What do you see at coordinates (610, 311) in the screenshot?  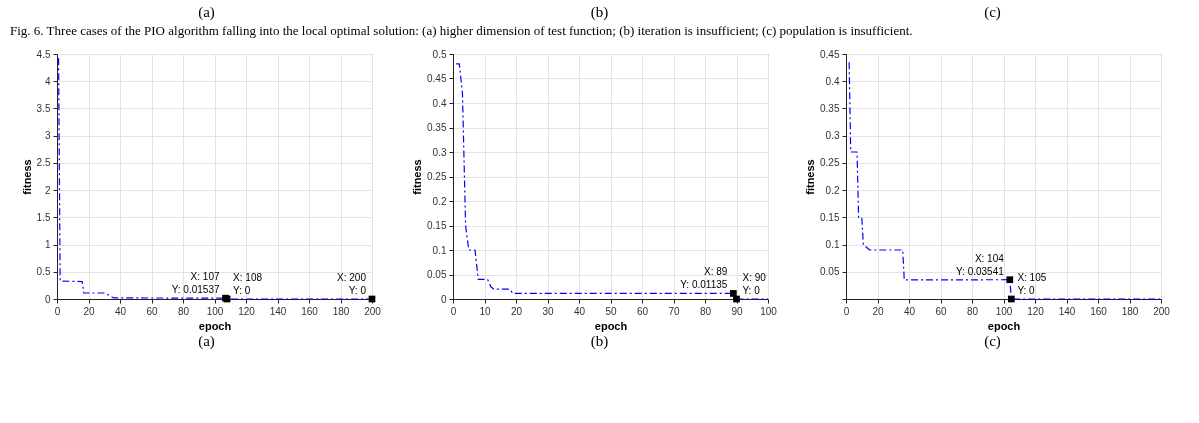 I see `x-tick-label: 50` at bounding box center [610, 311].